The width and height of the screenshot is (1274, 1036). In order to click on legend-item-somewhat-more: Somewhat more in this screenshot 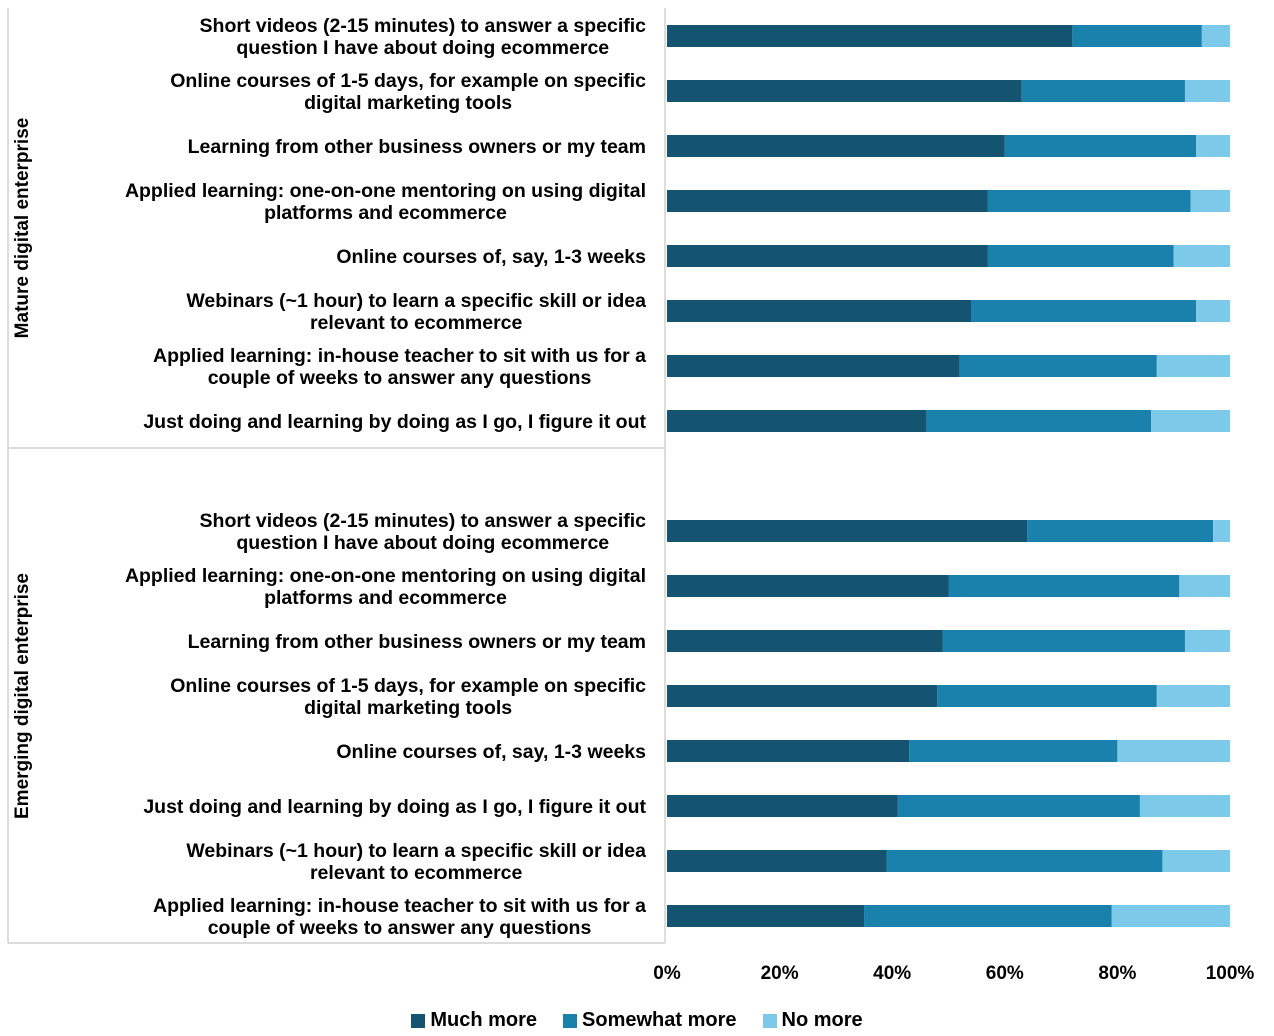, I will do `click(650, 1020)`.